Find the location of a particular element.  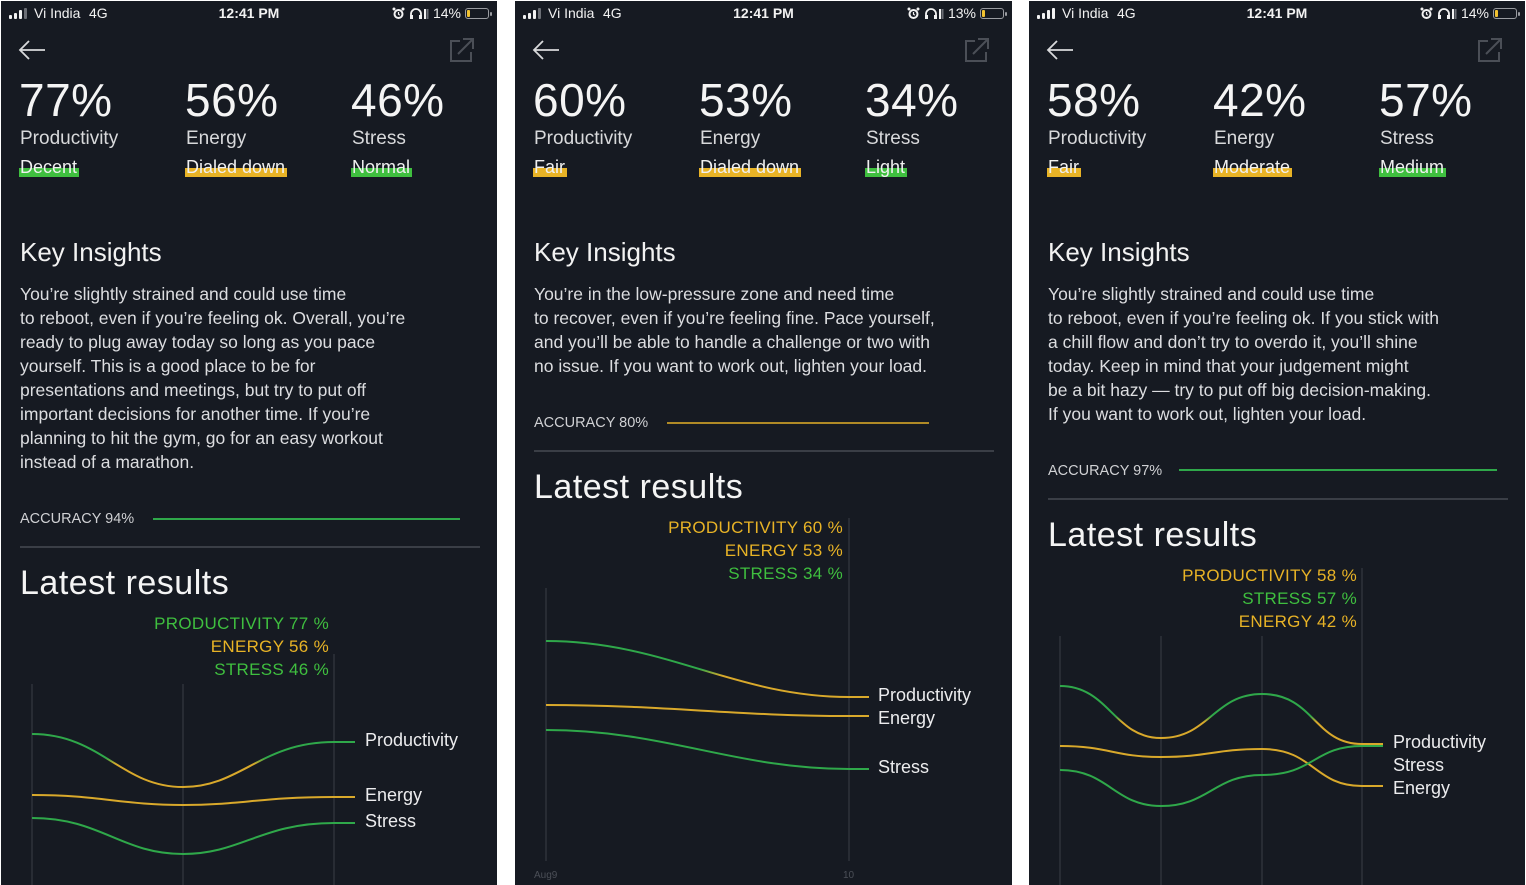

productivity-value: 60% is located at coordinates (580, 100).